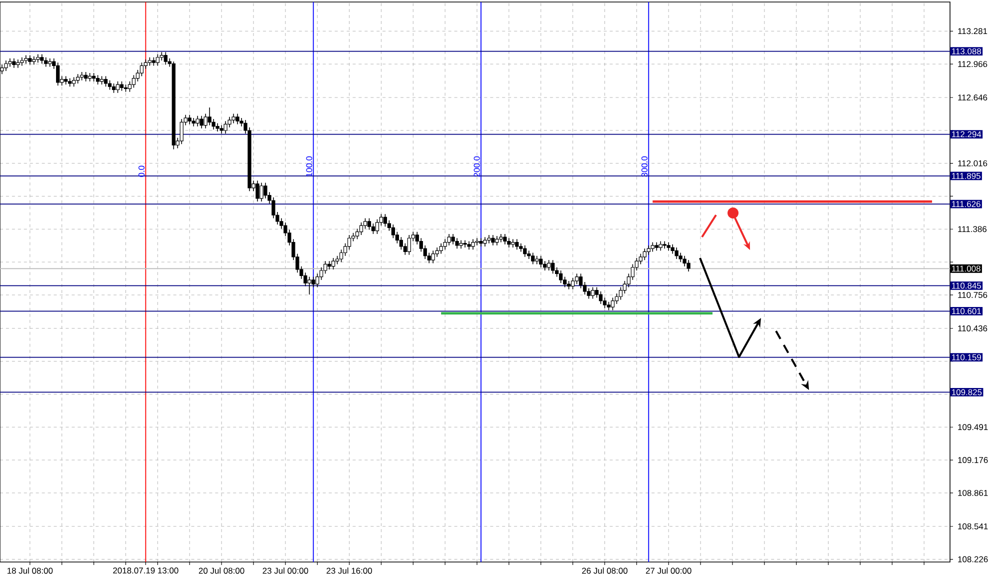  What do you see at coordinates (309, 166) in the screenshot?
I see `annotation: 100.0` at bounding box center [309, 166].